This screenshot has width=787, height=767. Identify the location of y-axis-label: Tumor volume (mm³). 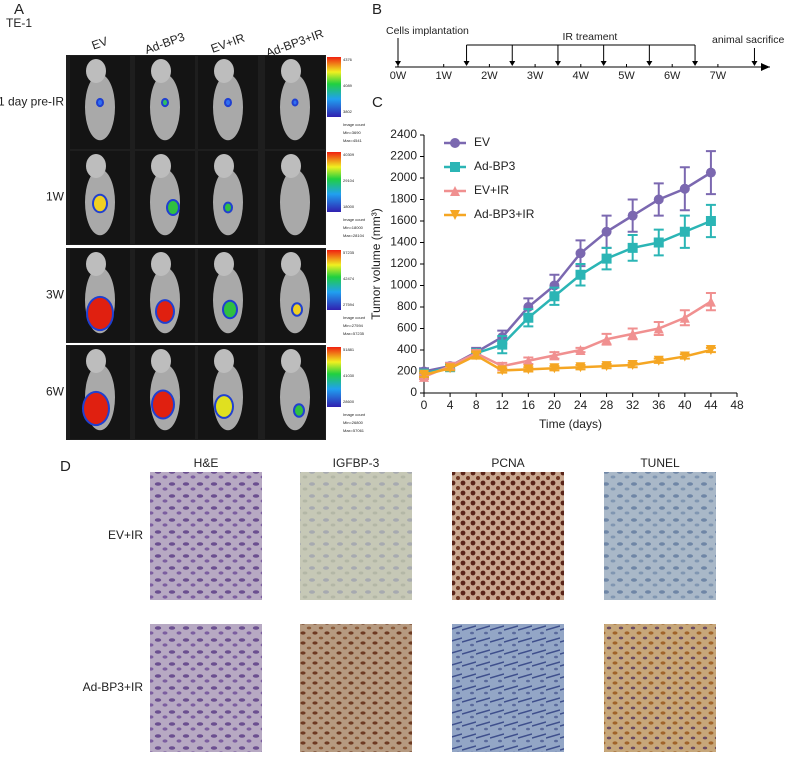
(376, 264).